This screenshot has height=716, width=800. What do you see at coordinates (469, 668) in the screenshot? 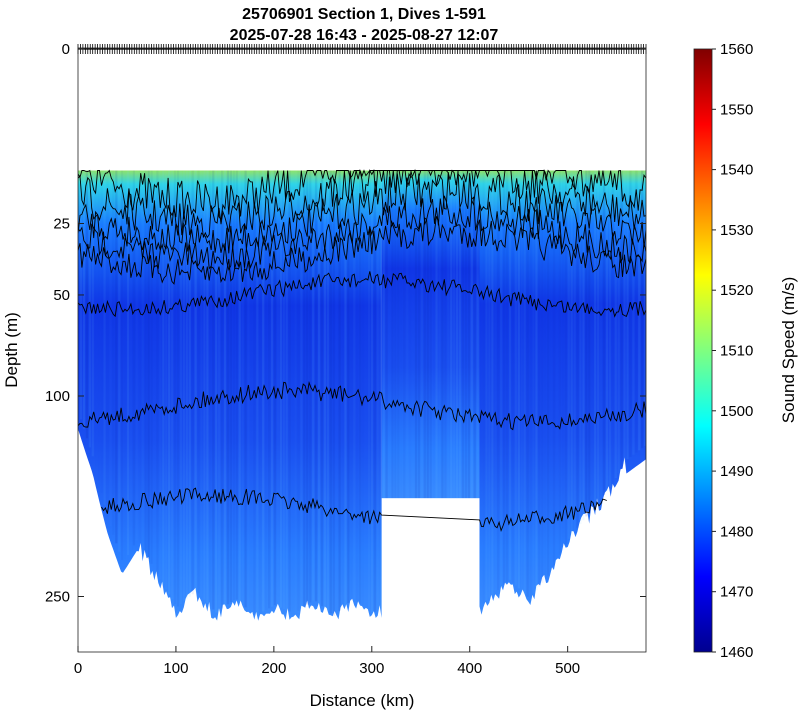
I see `x-tick-label: 400` at bounding box center [469, 668].